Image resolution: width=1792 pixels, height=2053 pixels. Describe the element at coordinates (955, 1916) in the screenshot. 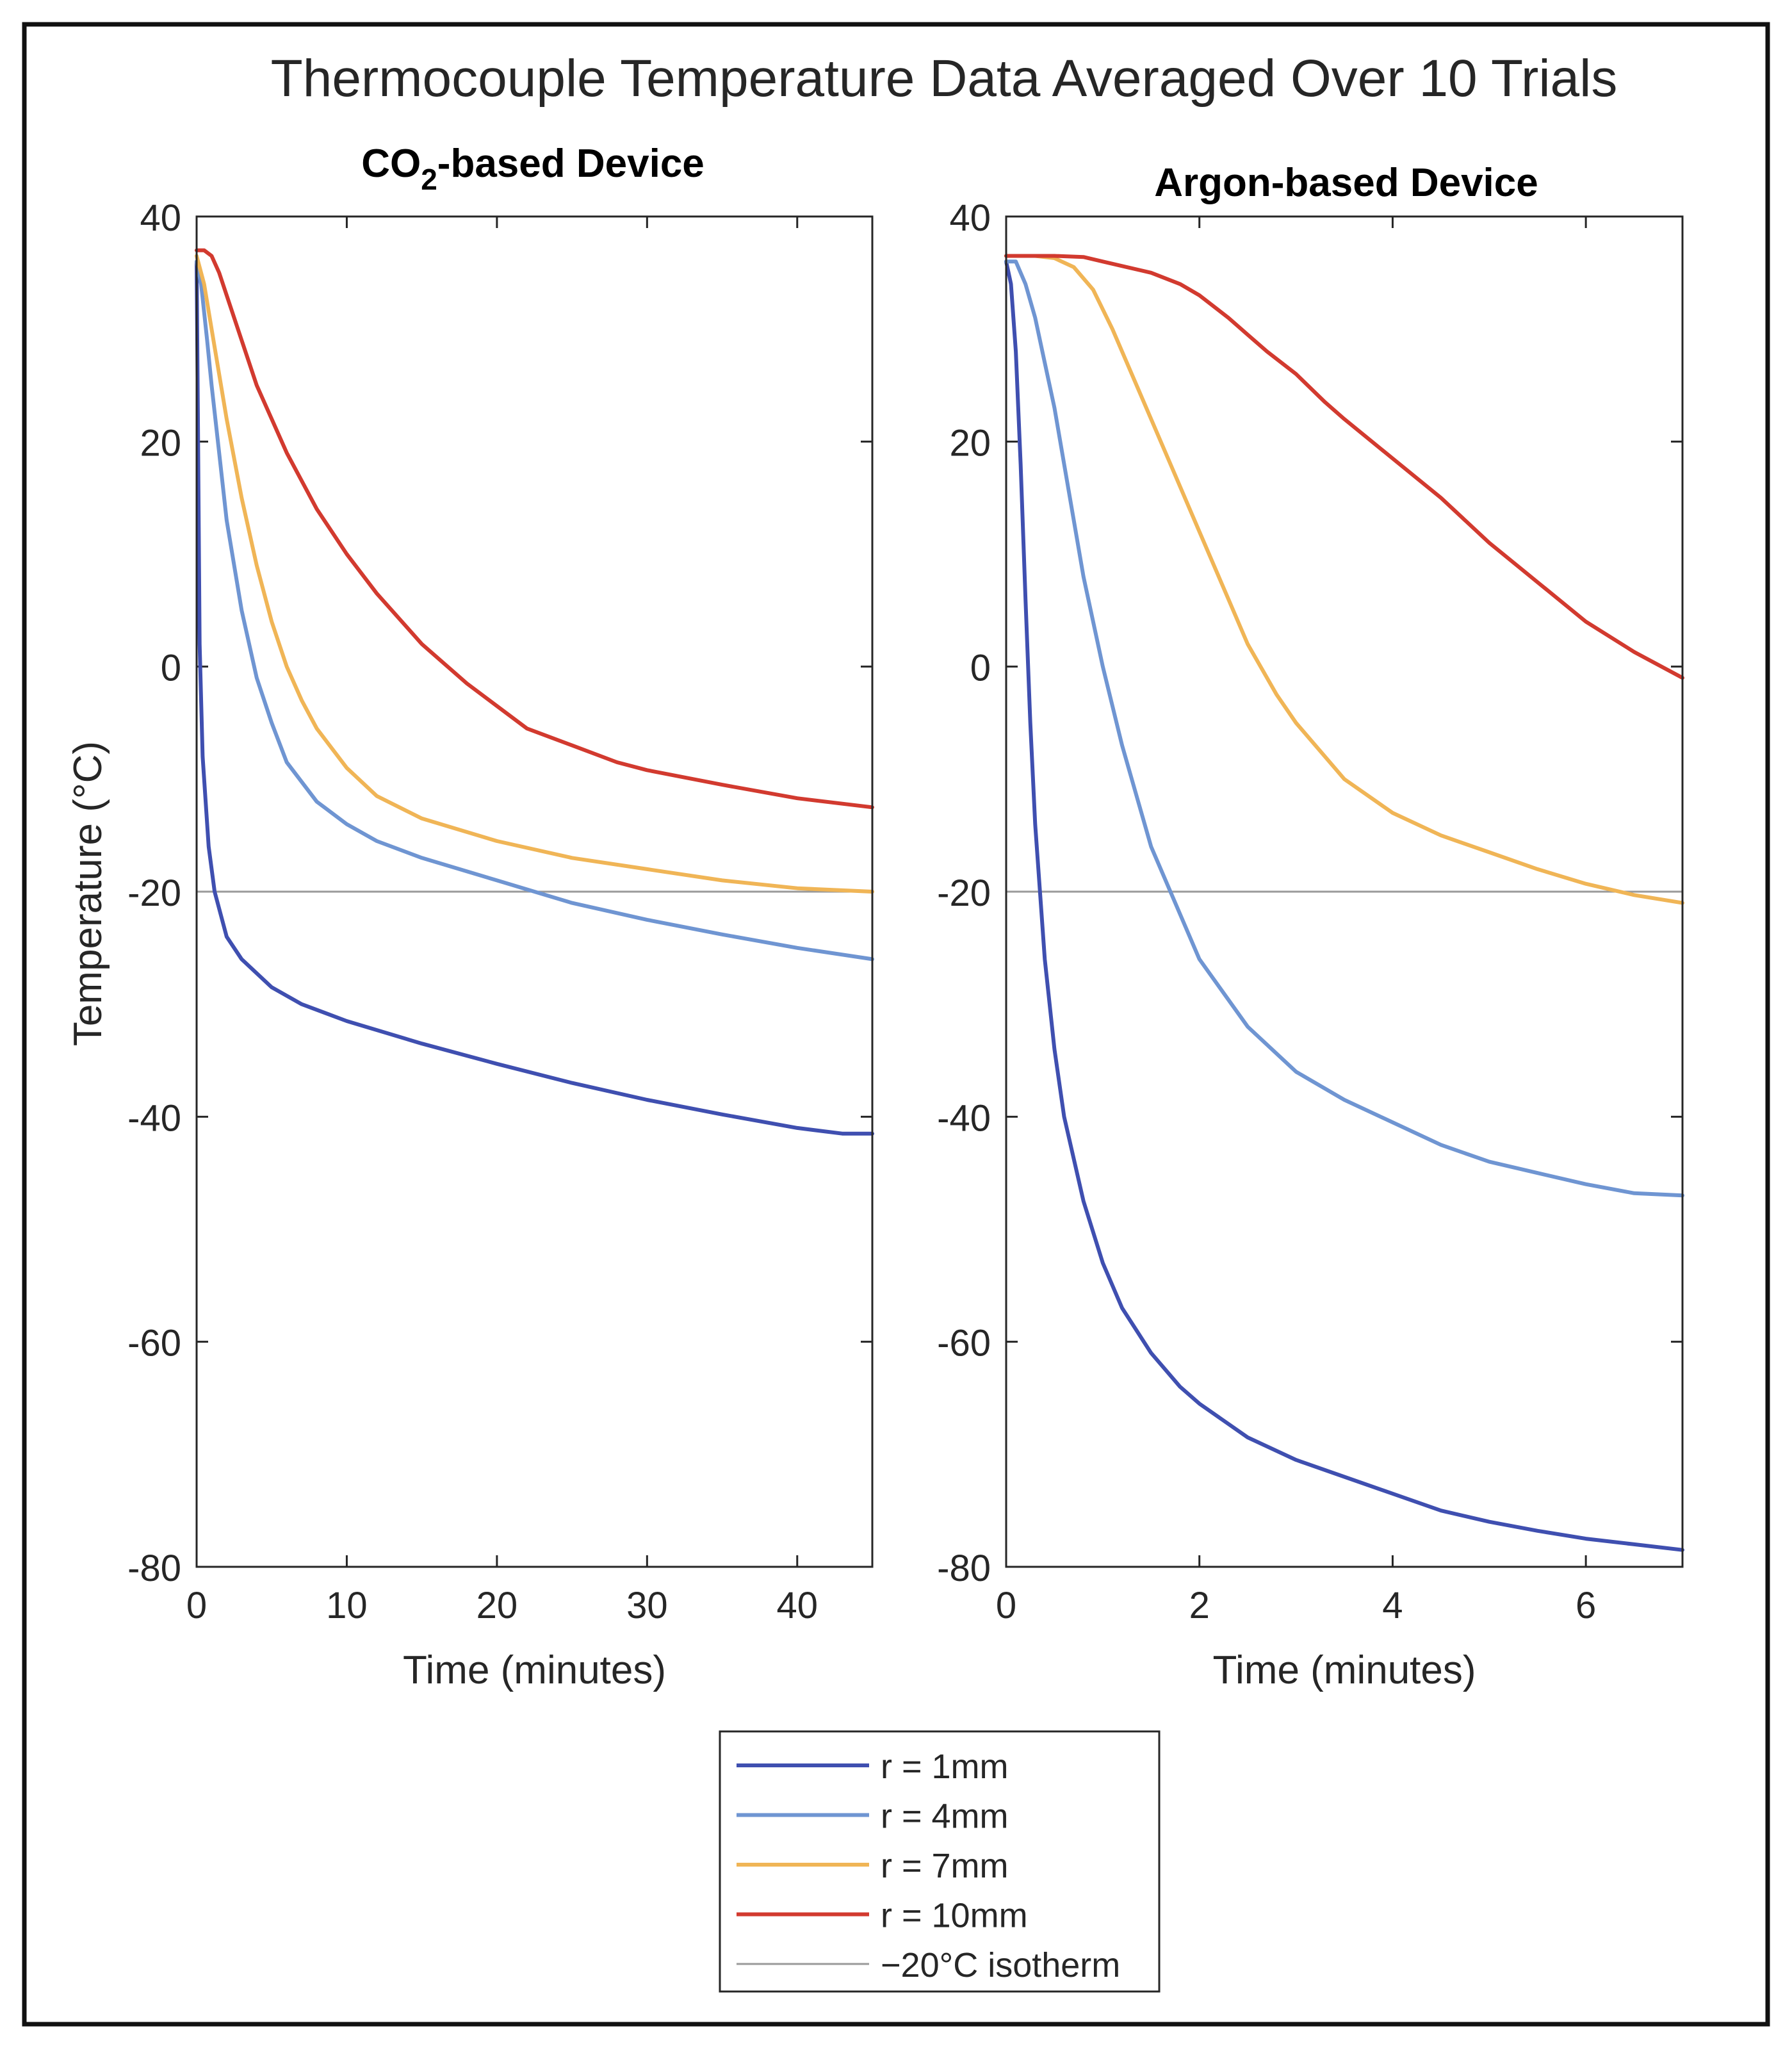

I see `legend-label-r-10mm: r = 10mm` at that location.